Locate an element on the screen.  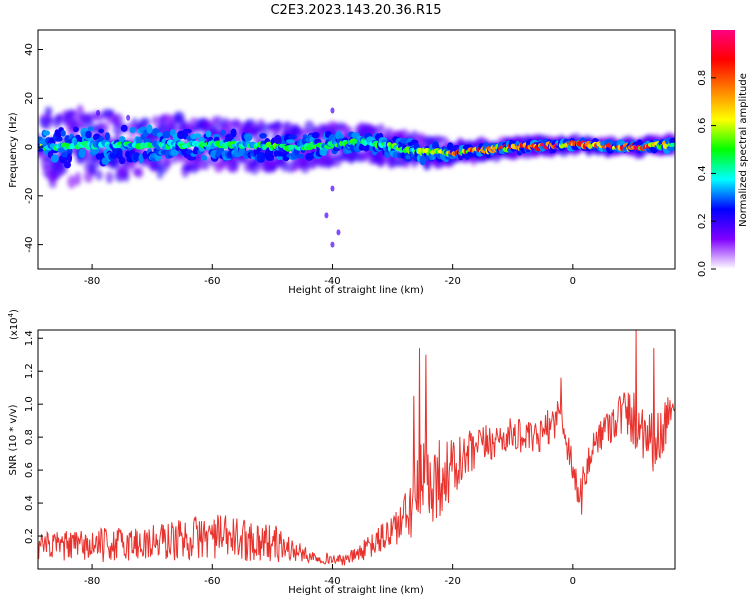
figure-title: C2E3.2023.143.20.36.R15 is located at coordinates (355, 10).